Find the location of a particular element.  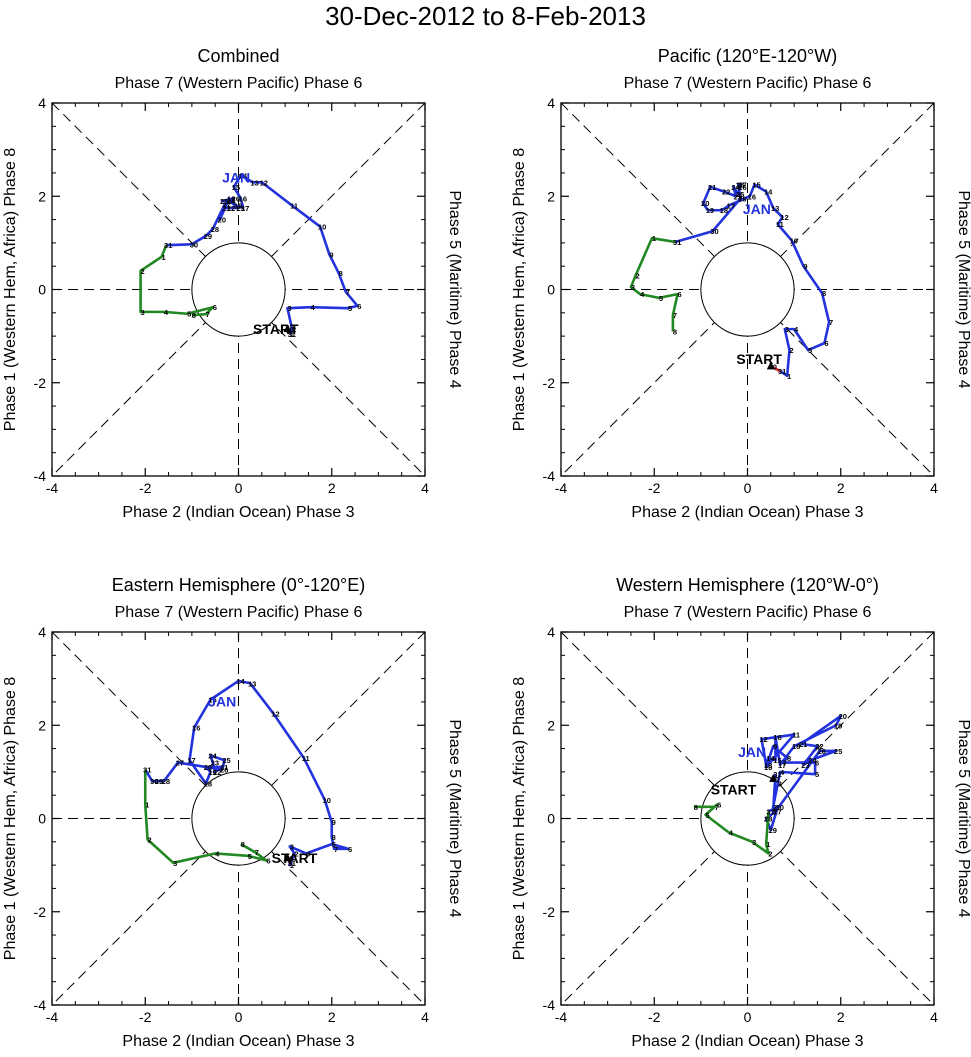

start-label: START is located at coordinates (759, 359).